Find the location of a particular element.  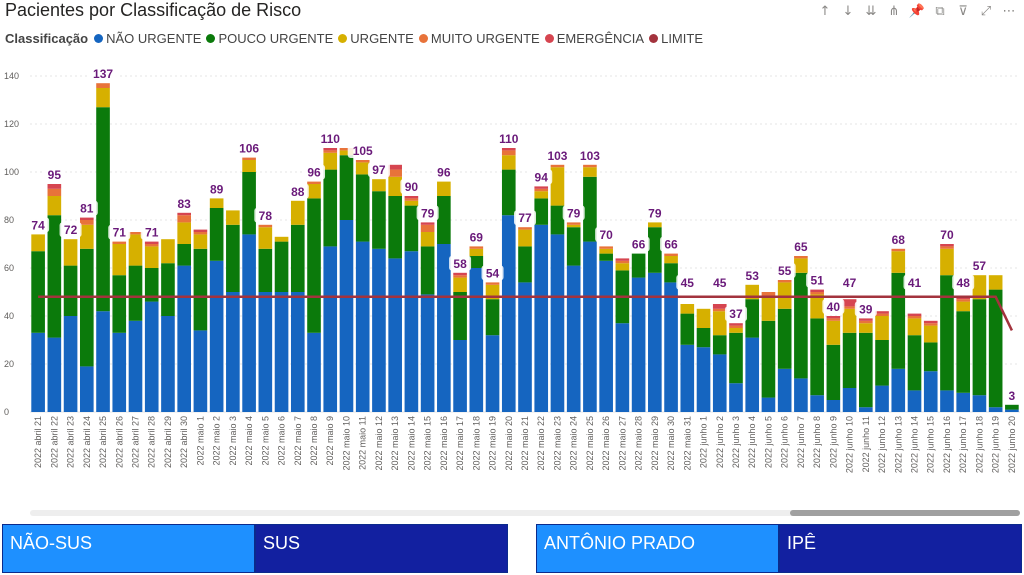

slicer-antonio-prado: ANTÔNIO PRADO is located at coordinates (657, 548).